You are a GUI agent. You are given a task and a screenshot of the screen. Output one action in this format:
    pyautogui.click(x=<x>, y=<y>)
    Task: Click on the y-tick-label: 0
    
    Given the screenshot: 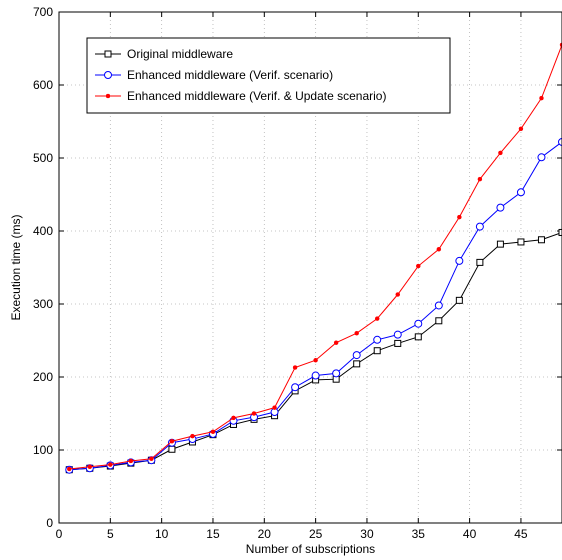 What is the action you would take?
    pyautogui.click(x=49, y=523)
    